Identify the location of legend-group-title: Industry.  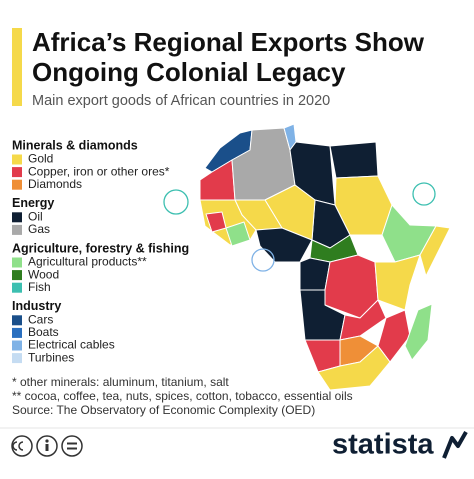
(36, 306).